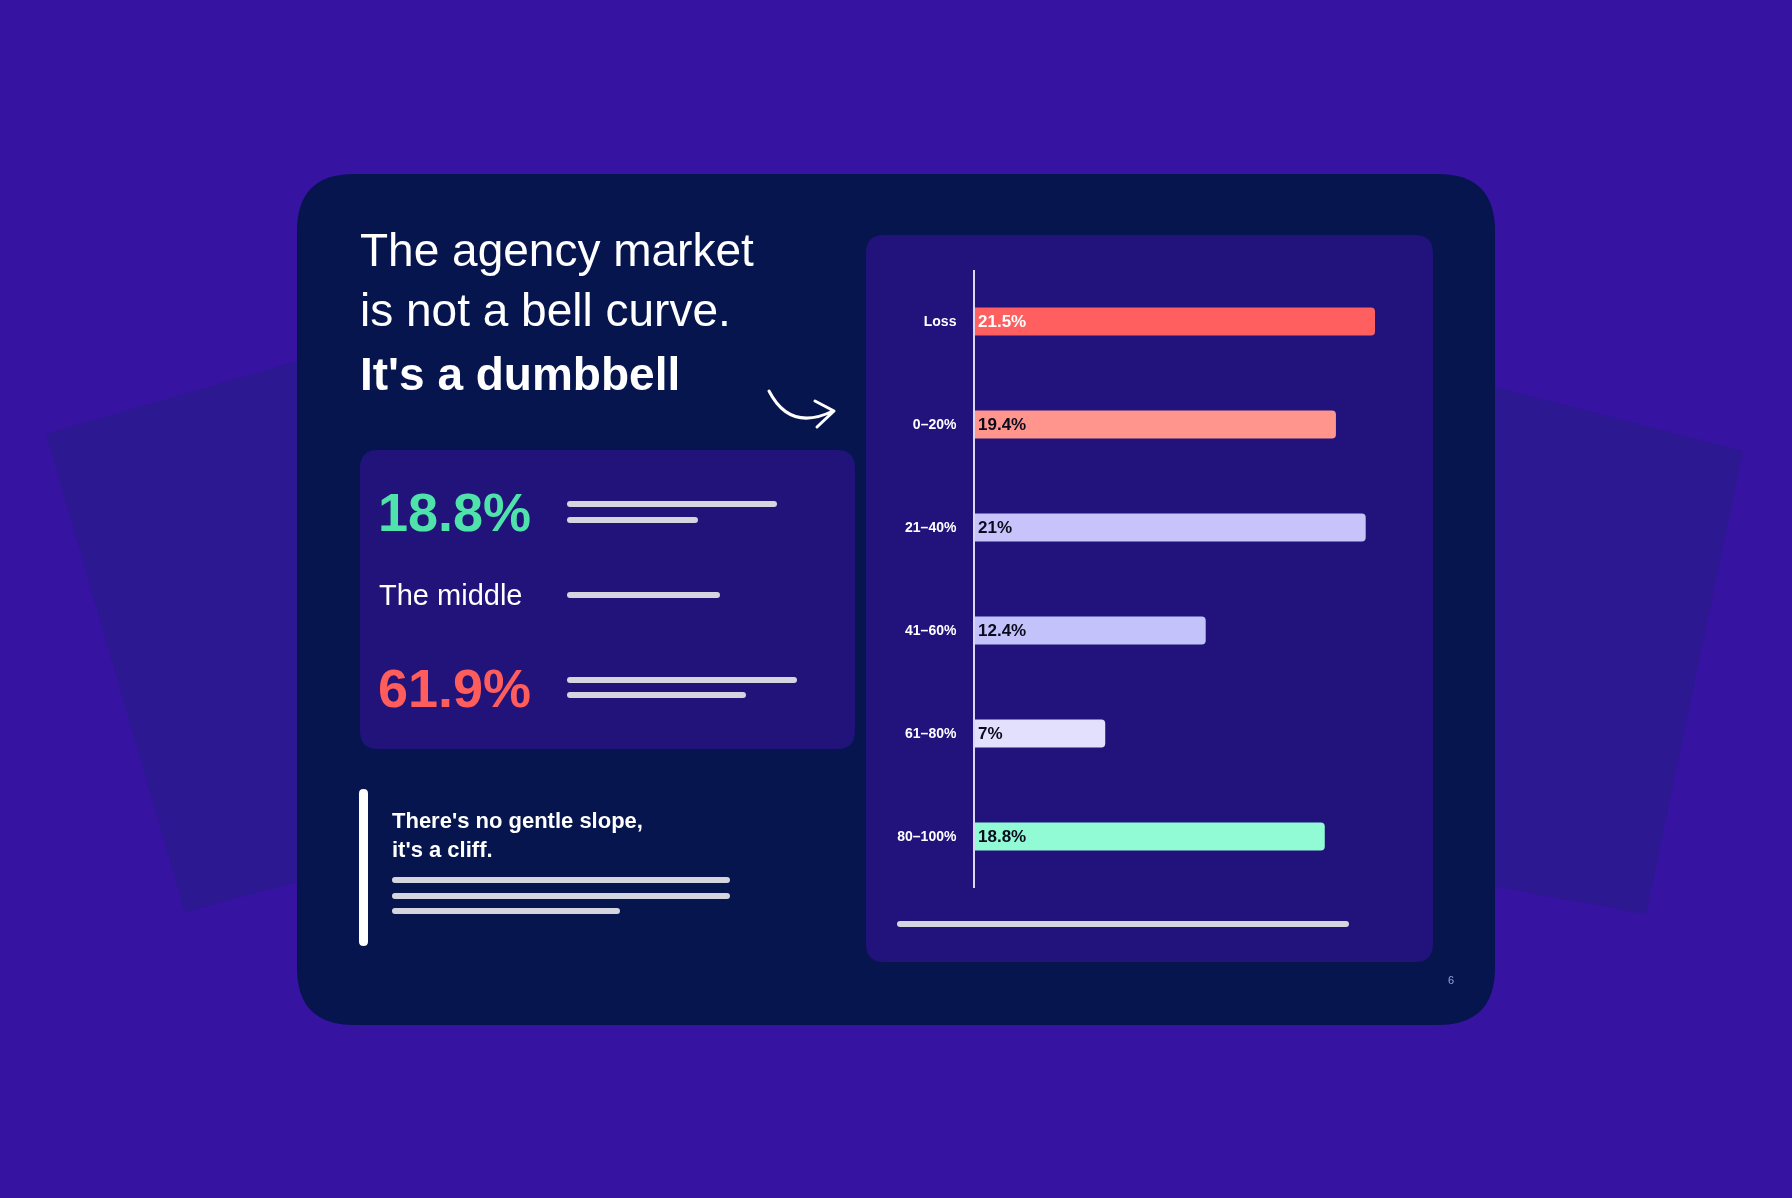 This screenshot has height=1198, width=1792. Describe the element at coordinates (931, 733) in the screenshot. I see `y-tick-label: 61–80%` at that location.